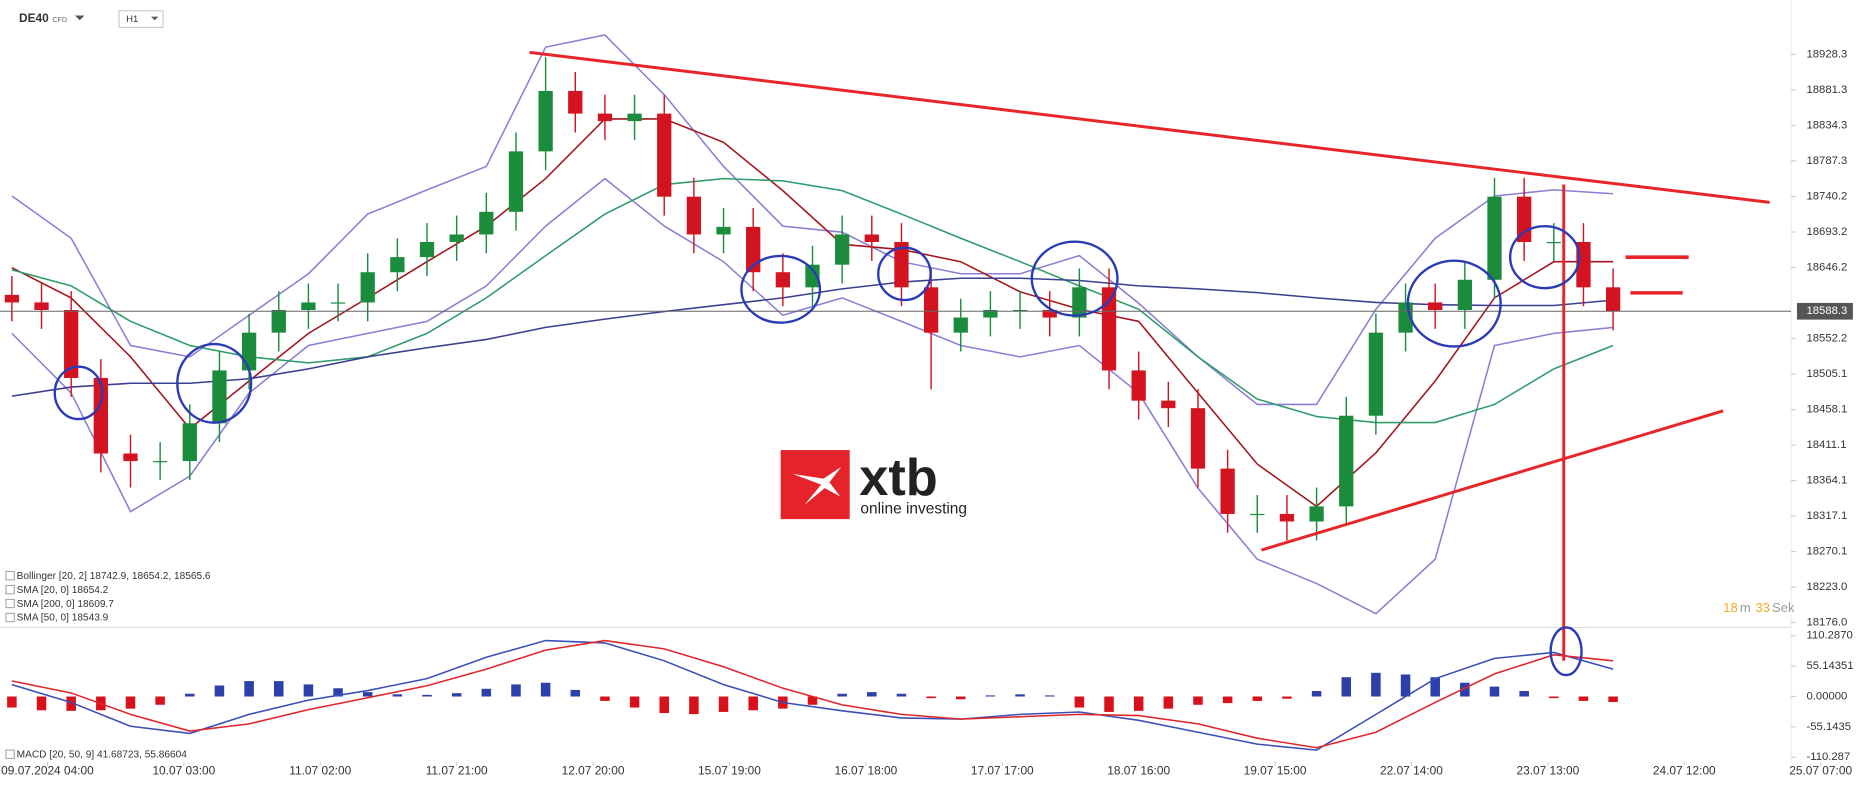 This screenshot has height=787, width=1866. Describe the element at coordinates (913, 509) in the screenshot. I see `logo-tagline: online investing` at that location.